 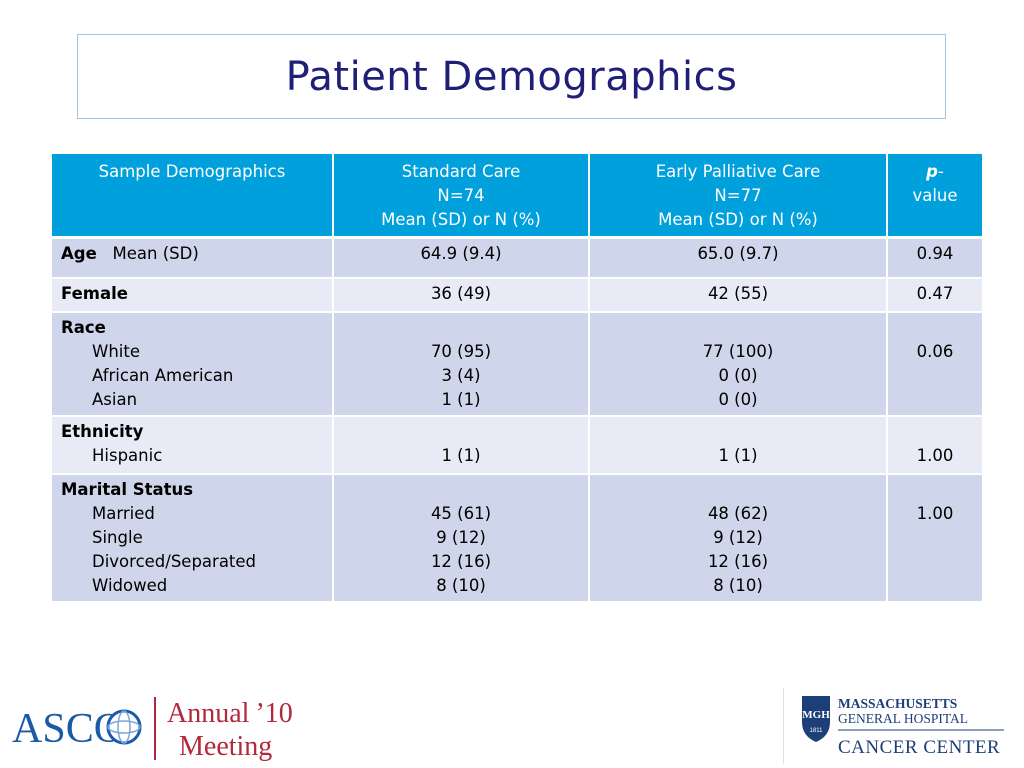 I want to click on cell-early: 48 (62) 9 (12) 12 (16) 8 (10), so click(x=738, y=538).